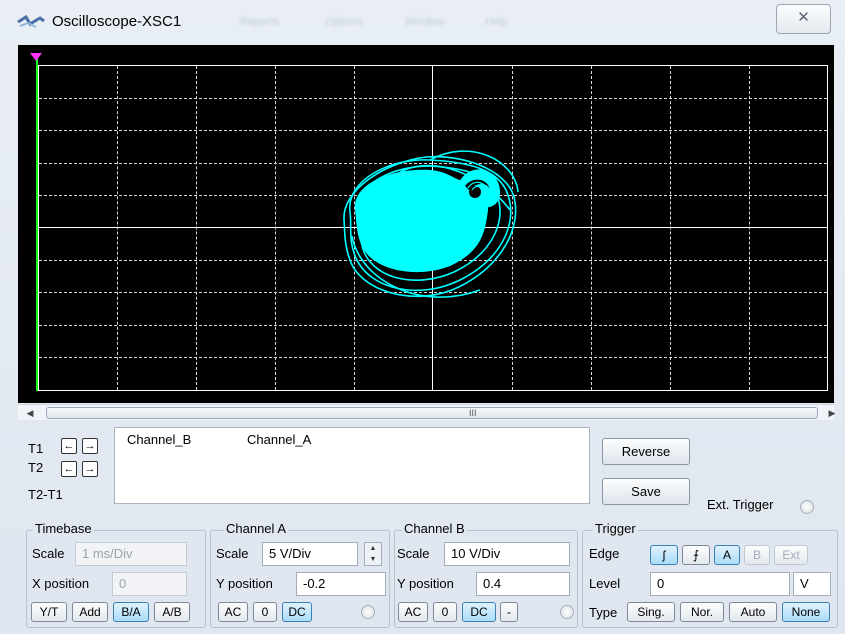 Image resolution: width=845 pixels, height=634 pixels. I want to click on mode-yt-button: Y/T, so click(49, 612).